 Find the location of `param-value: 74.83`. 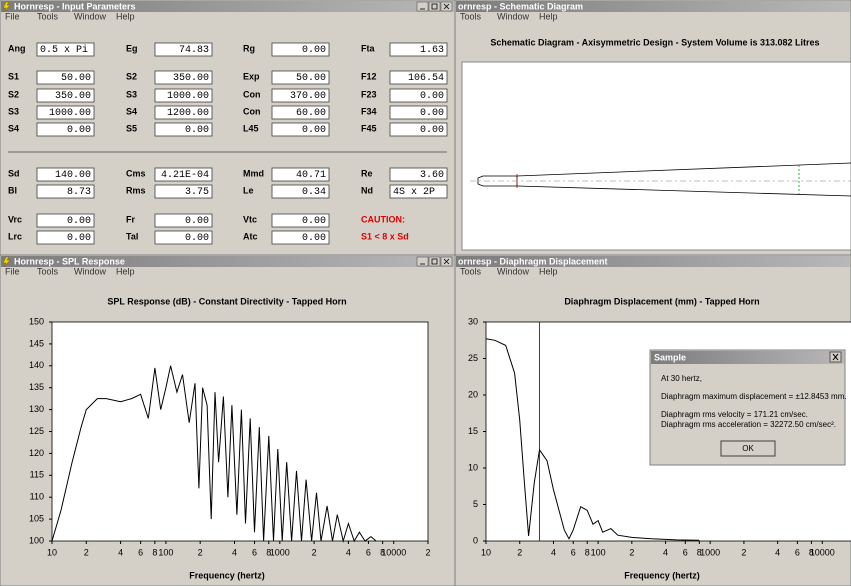

param-value: 74.83 is located at coordinates (194, 50).